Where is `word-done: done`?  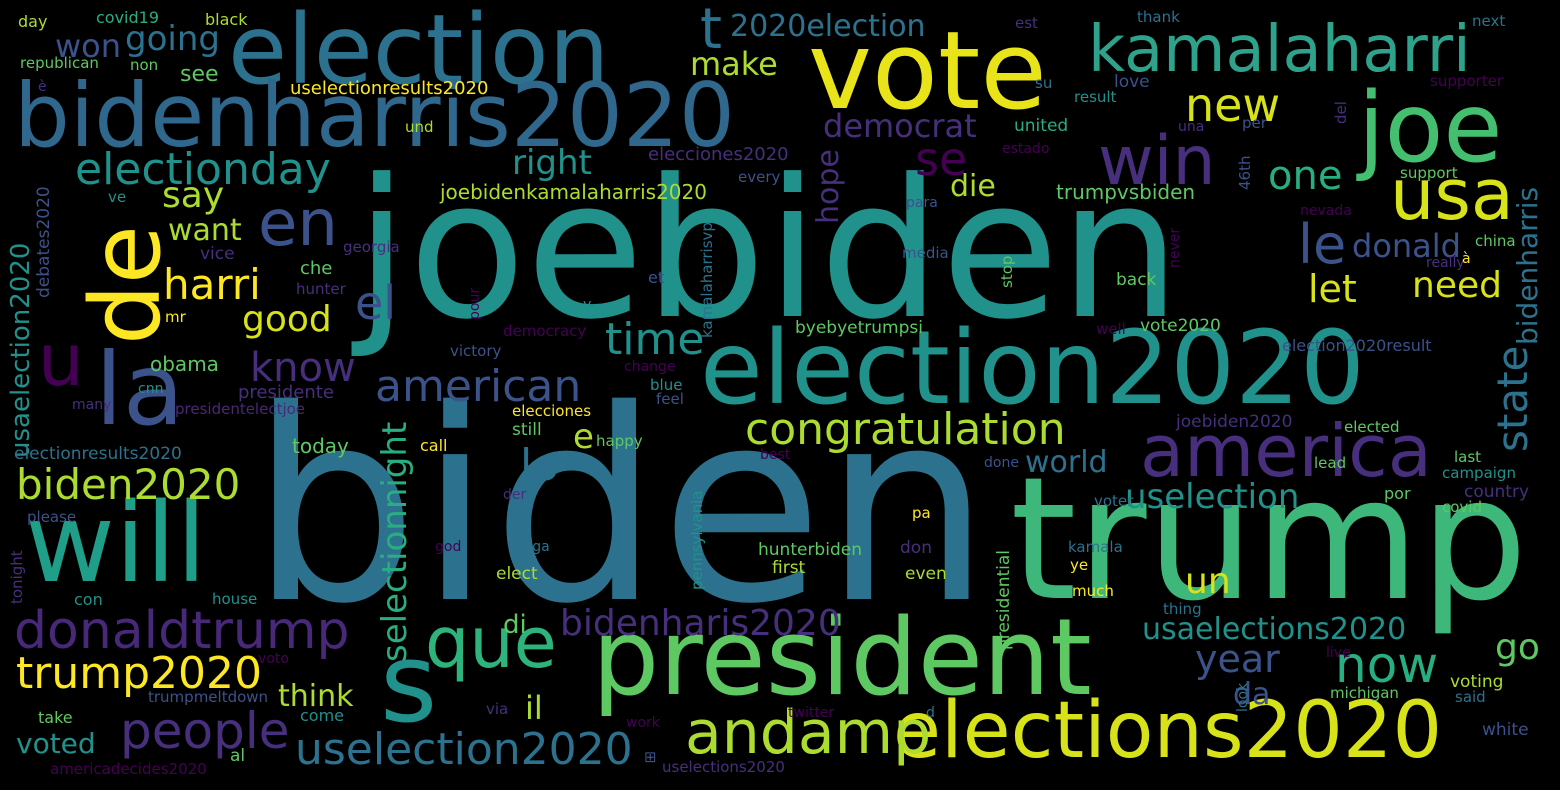 word-done: done is located at coordinates (1001, 463).